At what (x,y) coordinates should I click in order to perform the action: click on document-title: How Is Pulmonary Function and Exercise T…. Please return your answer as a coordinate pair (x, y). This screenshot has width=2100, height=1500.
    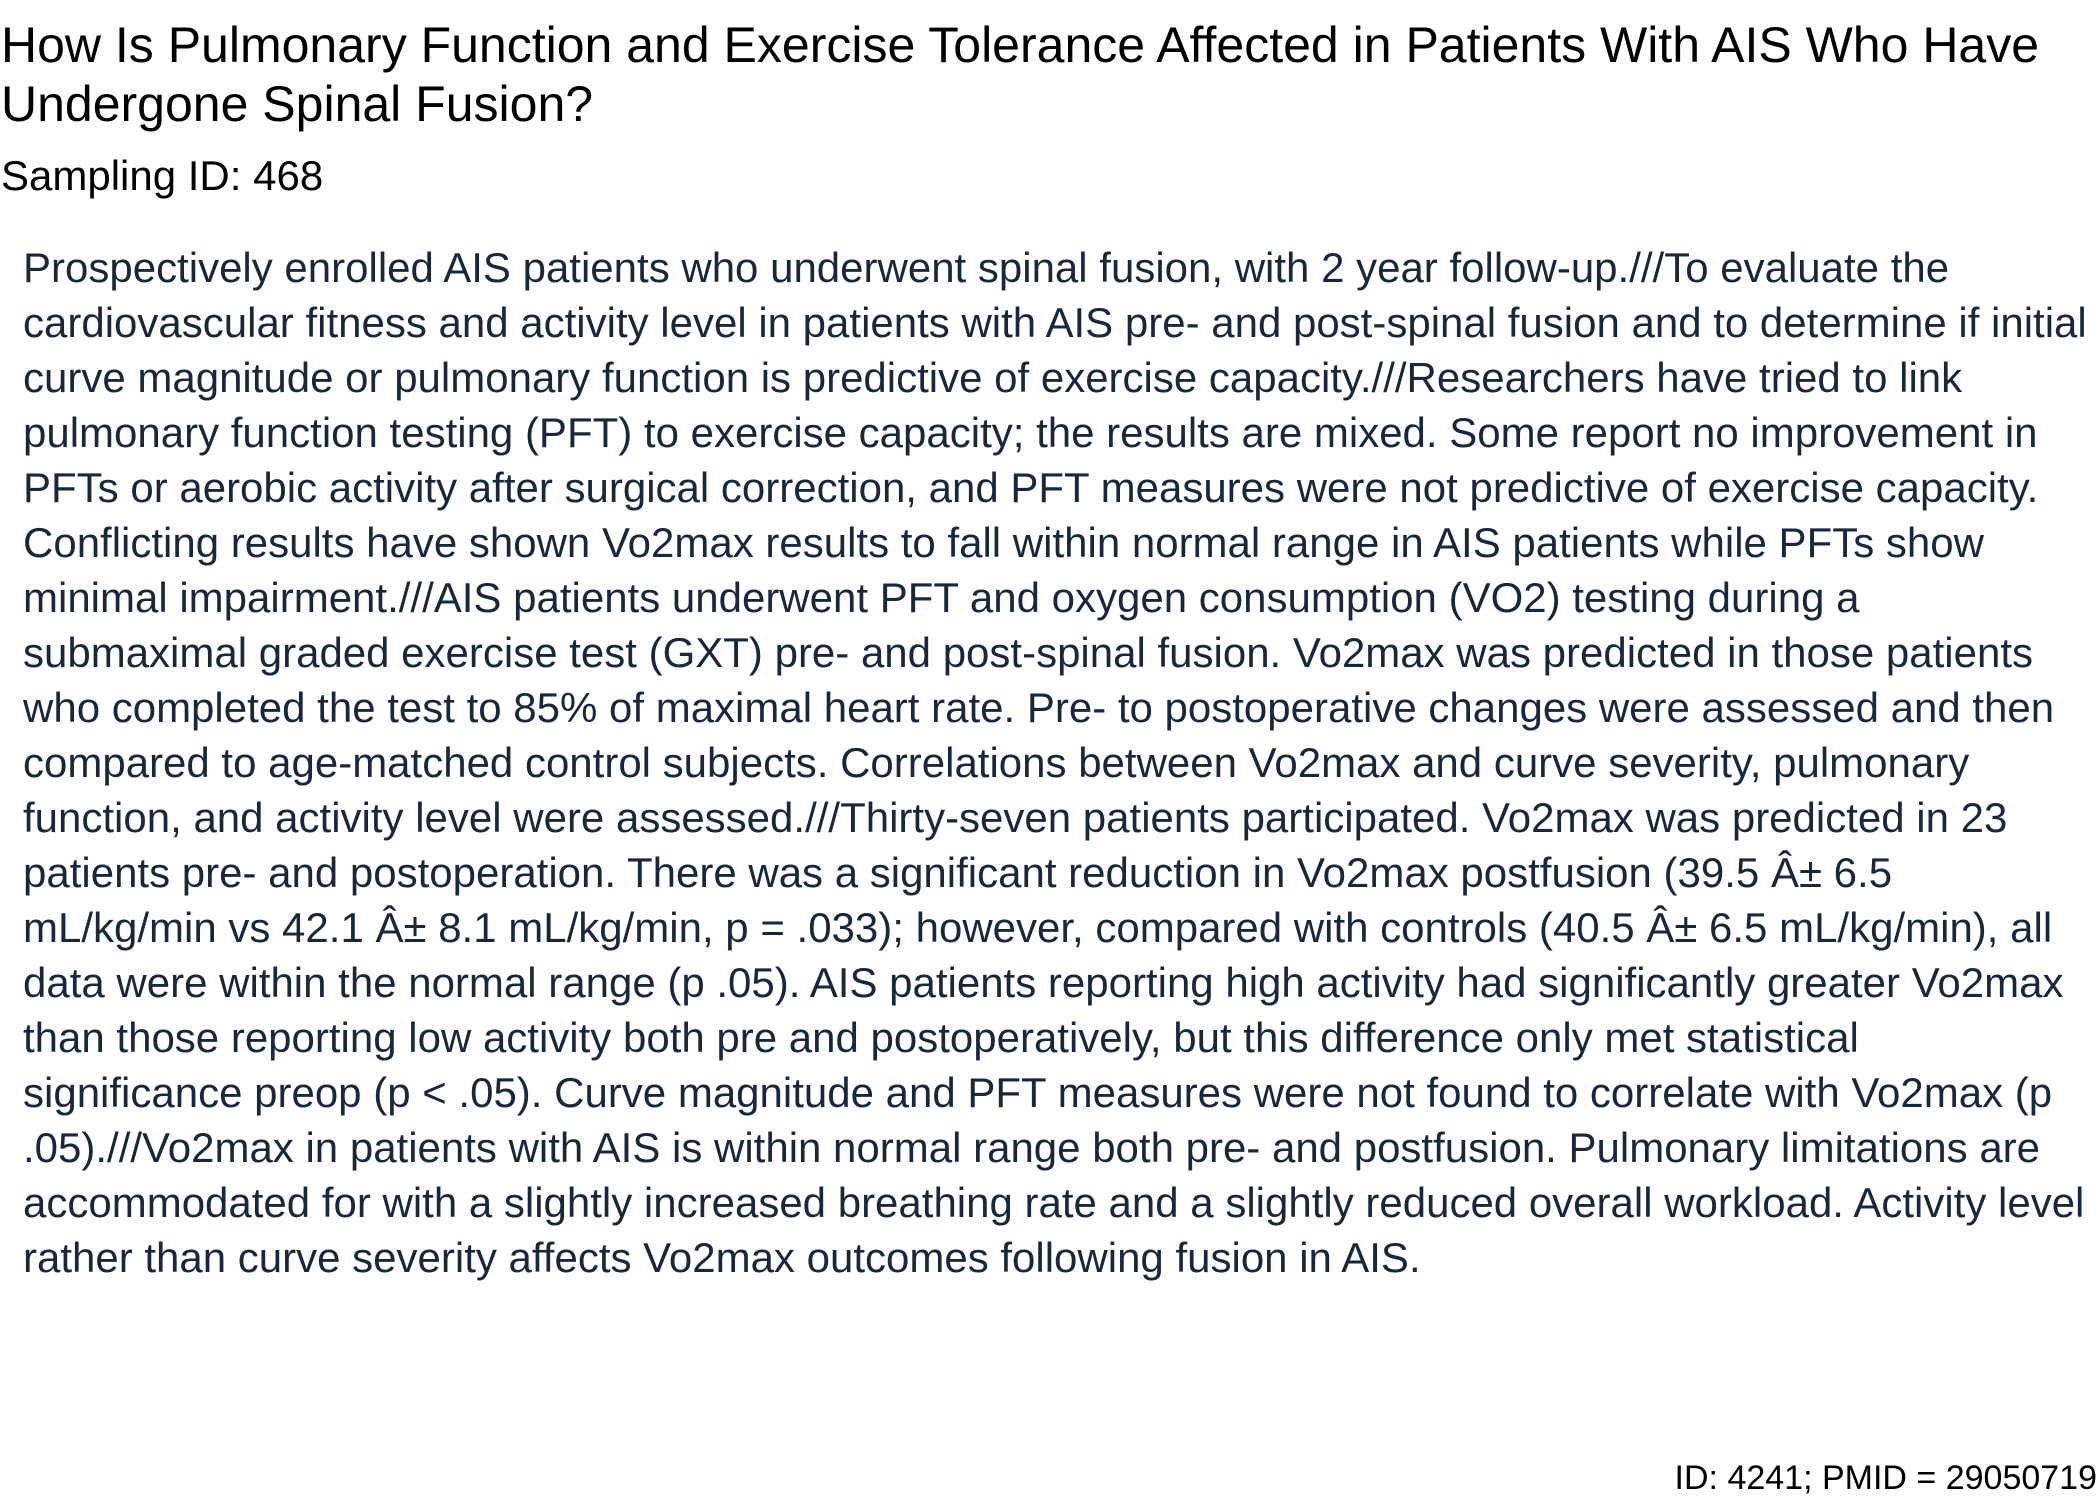
    Looking at the image, I should click on (1020, 74).